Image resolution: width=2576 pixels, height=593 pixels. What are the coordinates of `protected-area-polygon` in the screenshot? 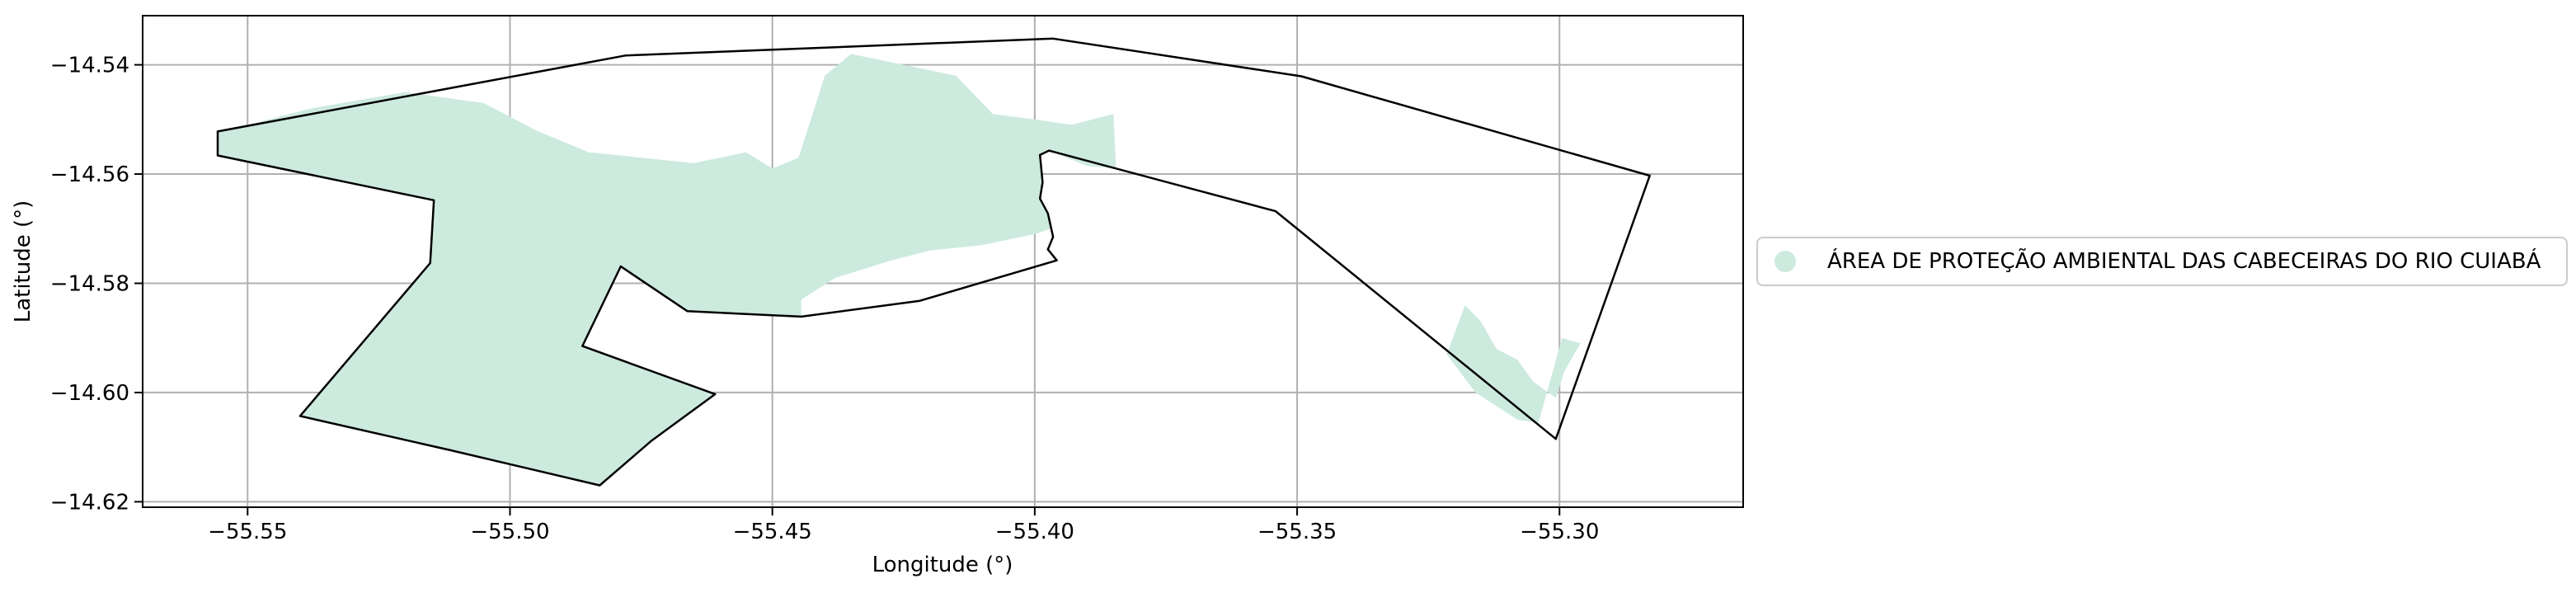 It's located at (1513, 364).